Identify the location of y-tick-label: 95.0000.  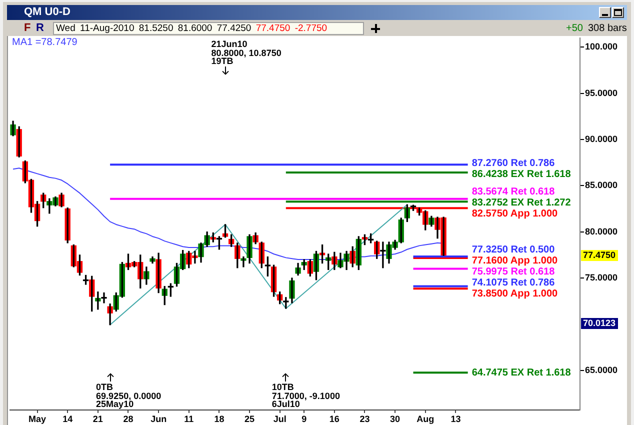
(601, 93).